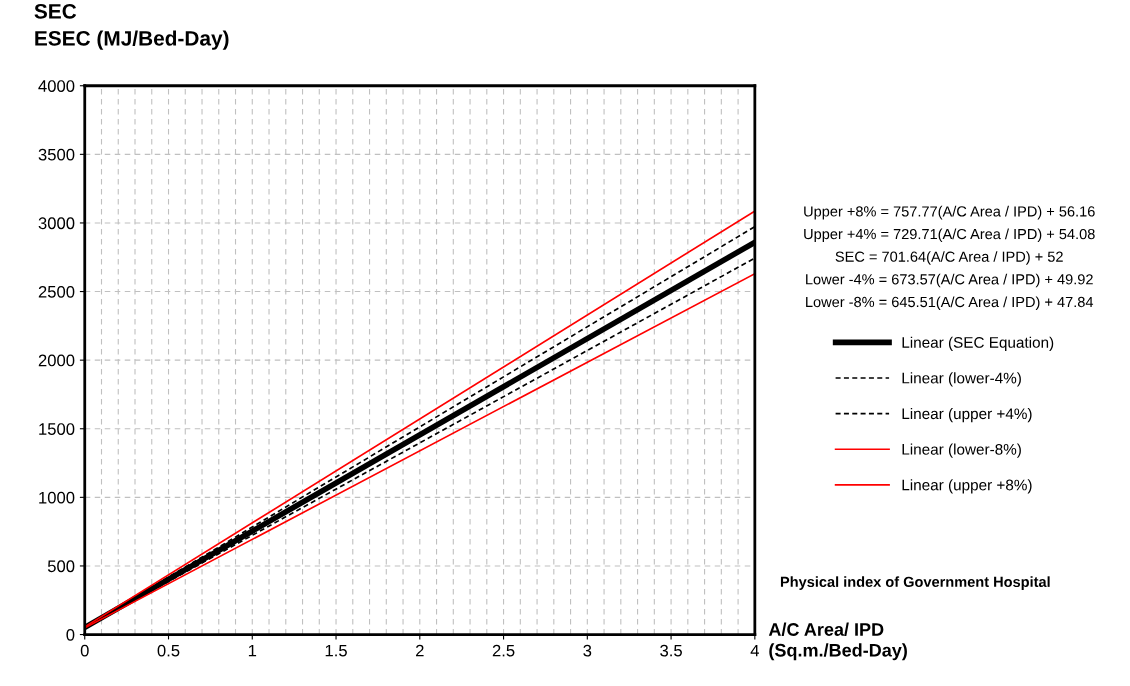 This screenshot has width=1130, height=686. I want to click on legend-label: Linear (SEC Equation), so click(978, 343).